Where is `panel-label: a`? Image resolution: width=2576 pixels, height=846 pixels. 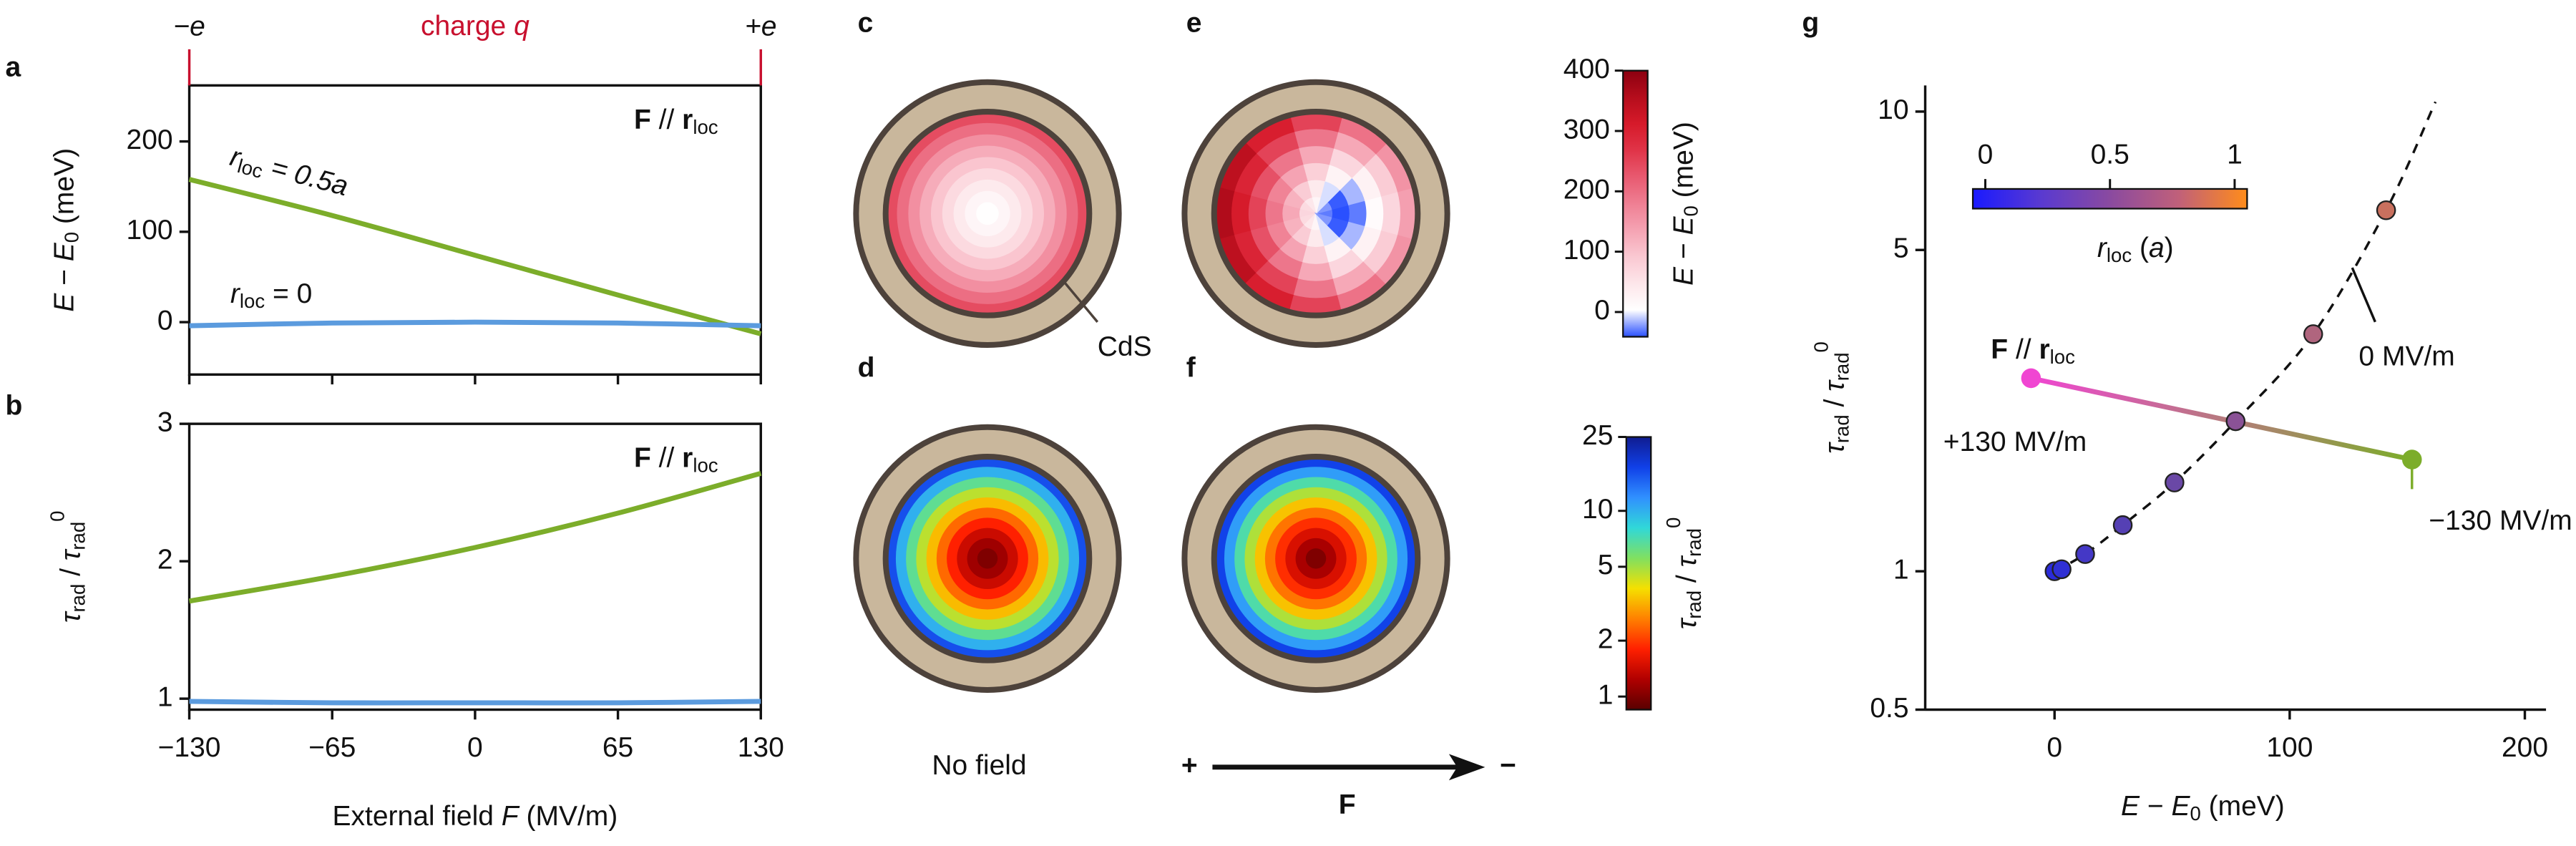
panel-label: a is located at coordinates (13, 67).